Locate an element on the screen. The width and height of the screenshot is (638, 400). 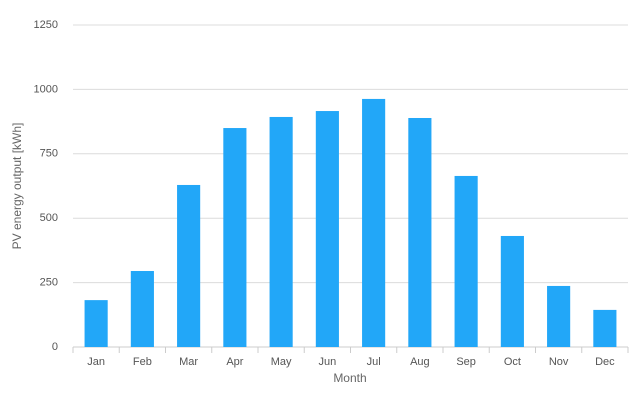
x-tick-label: Mar is located at coordinates (188, 362).